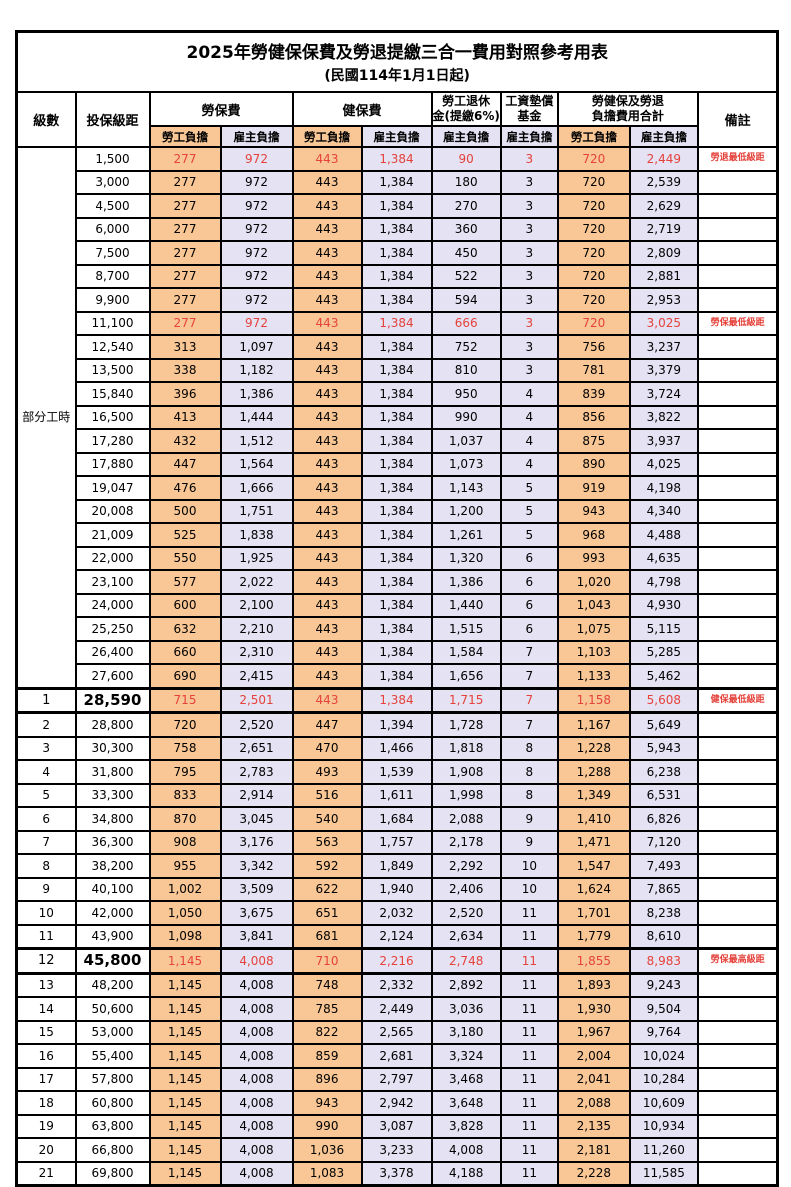 The height and width of the screenshot is (1187, 791). I want to click on cell-level: 10, so click(46, 913).